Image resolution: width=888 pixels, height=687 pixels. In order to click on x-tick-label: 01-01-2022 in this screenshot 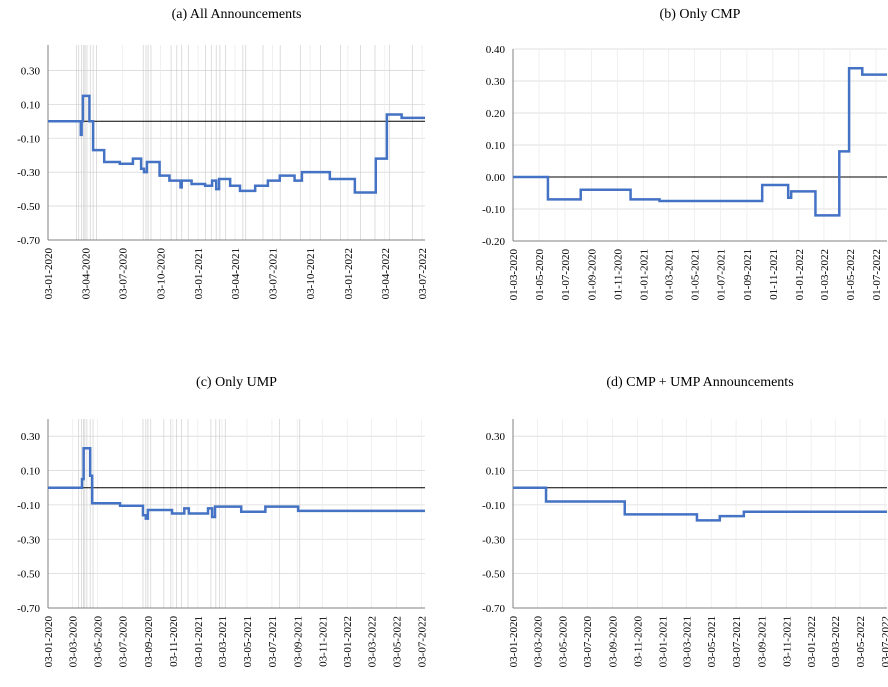, I will do `click(800, 274)`.